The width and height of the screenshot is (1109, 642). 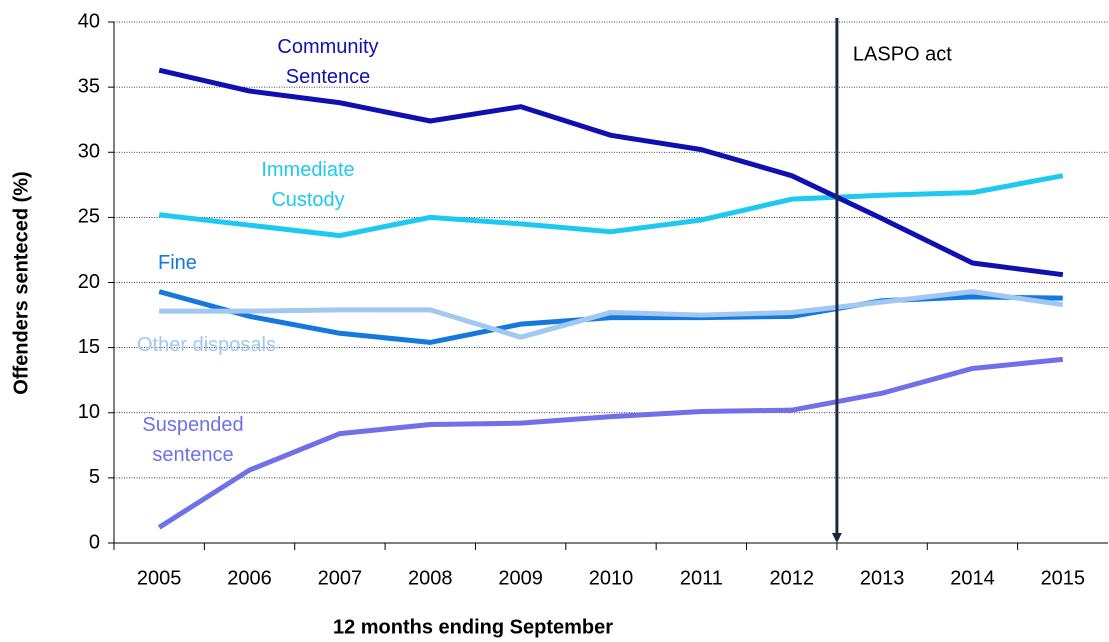 What do you see at coordinates (193, 440) in the screenshot?
I see `series-label: Suspended sentence` at bounding box center [193, 440].